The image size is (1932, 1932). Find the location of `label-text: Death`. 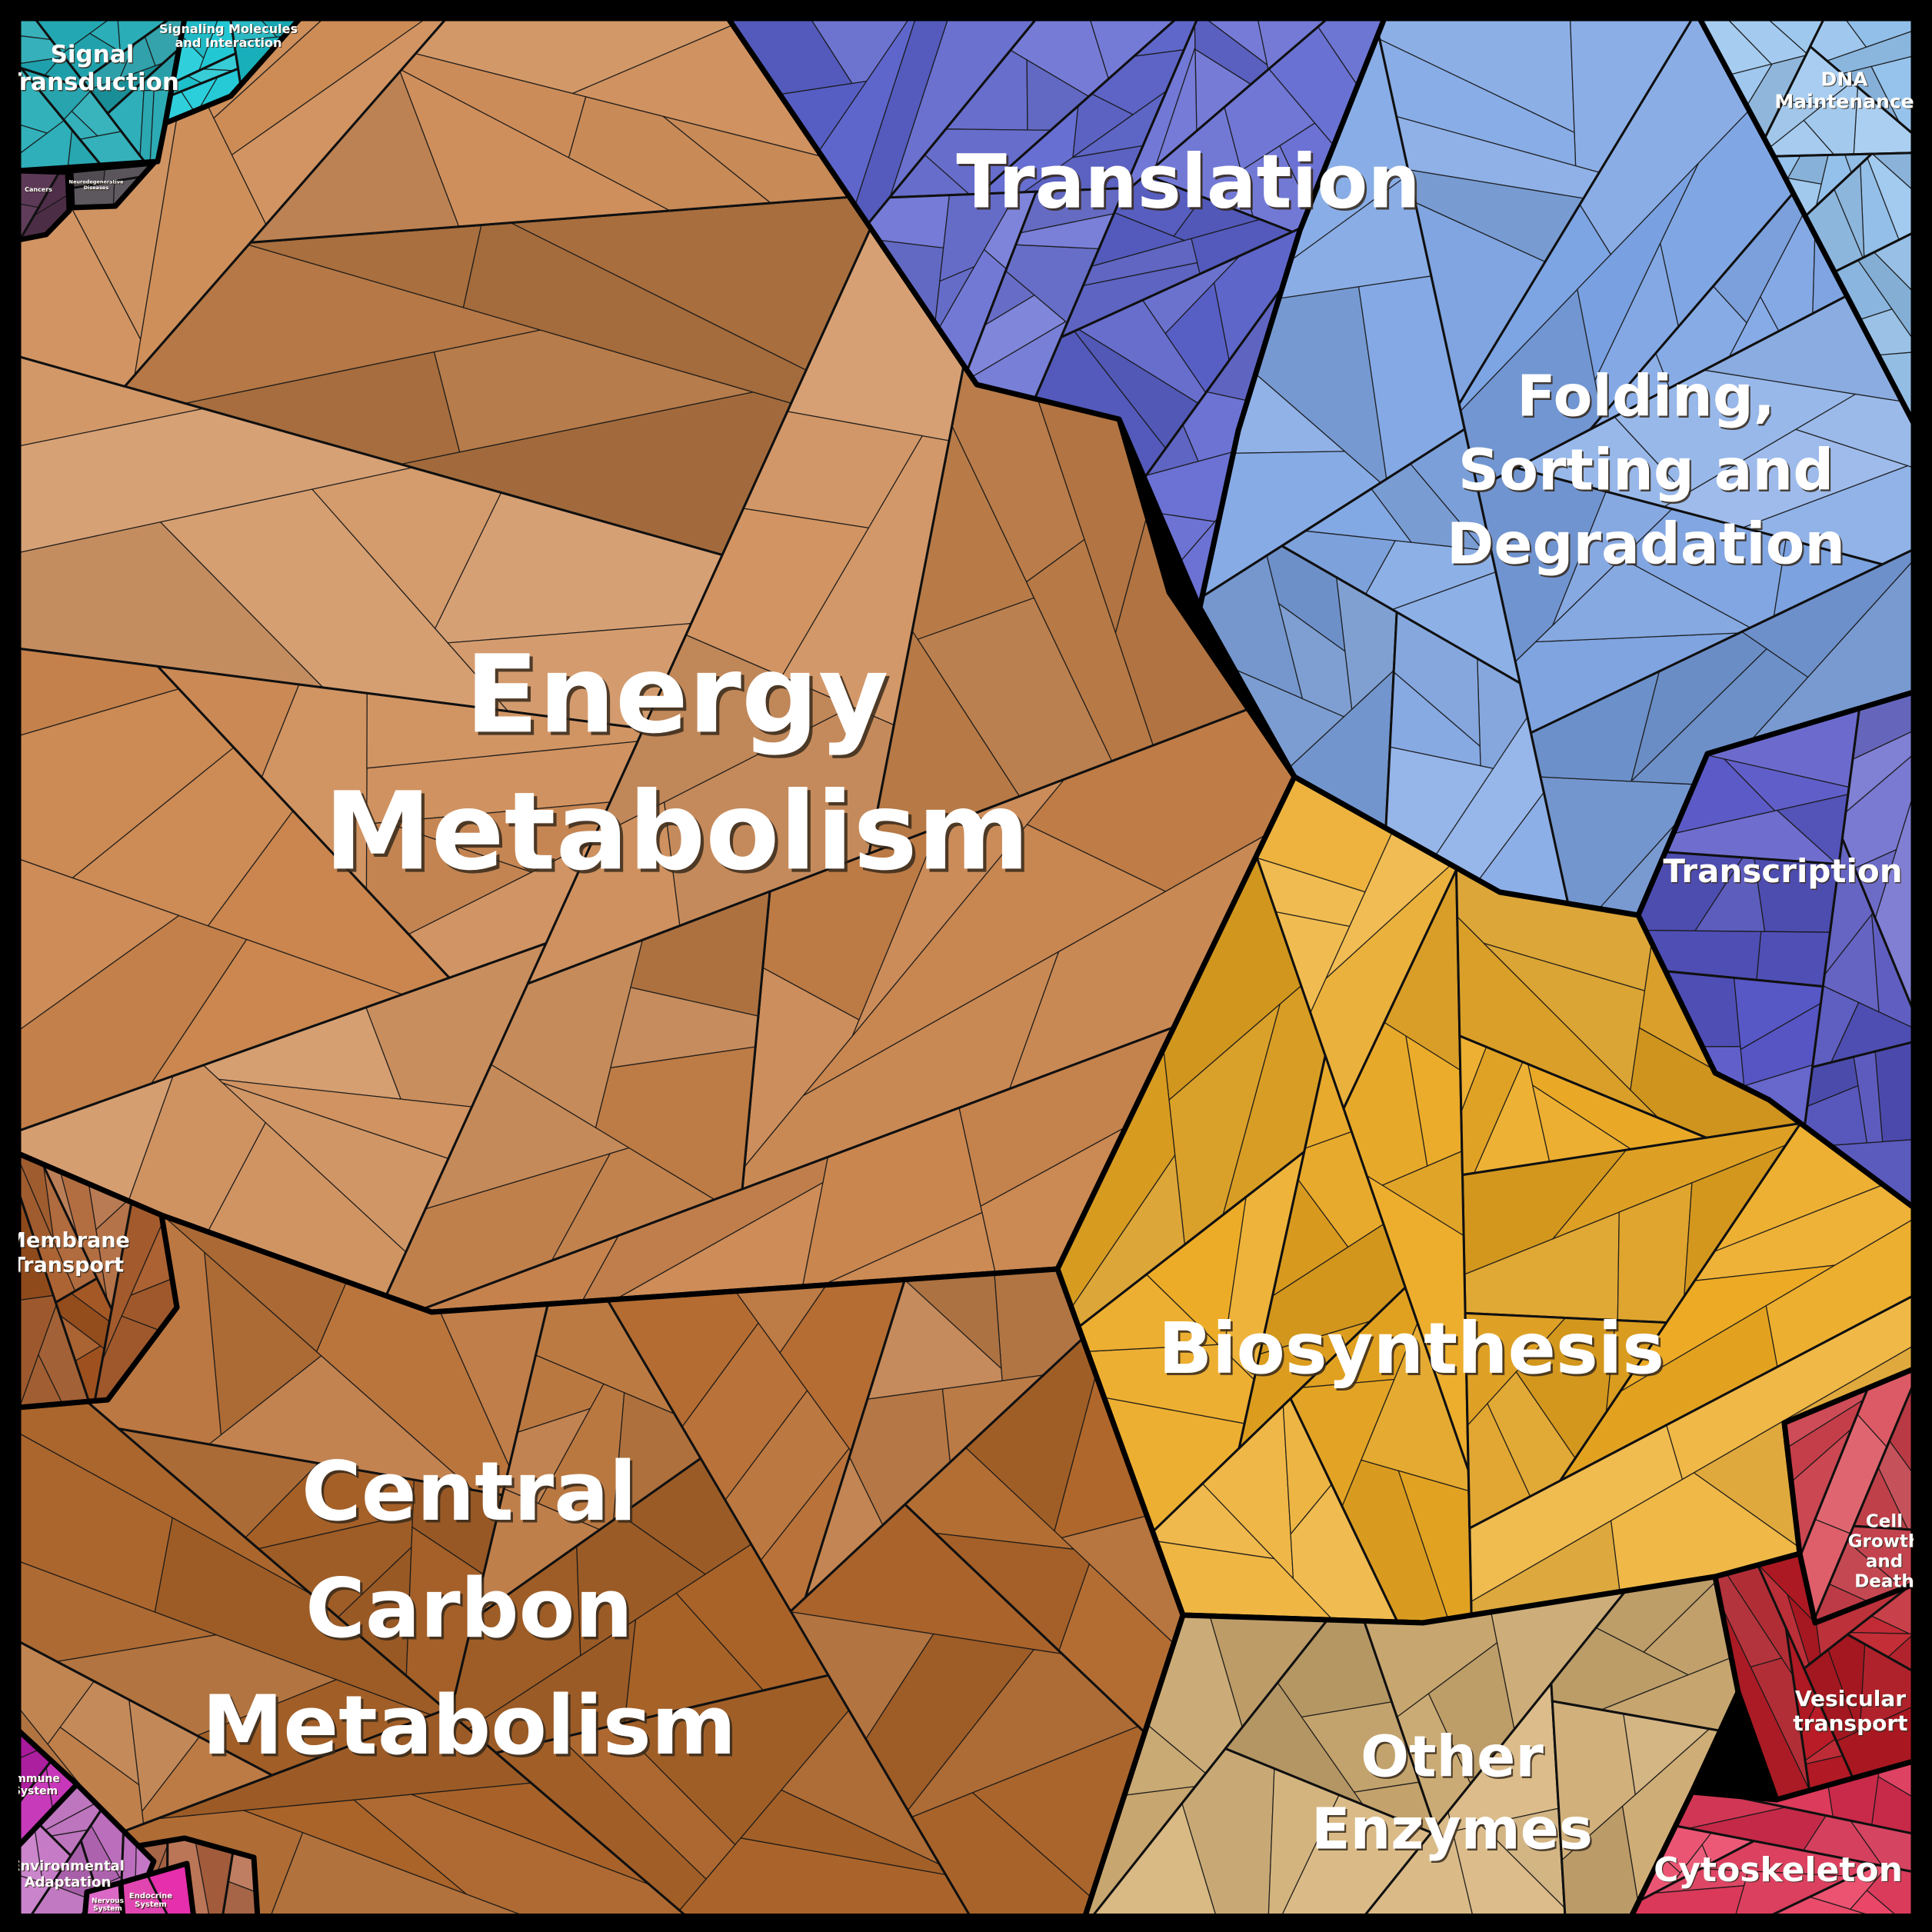

label-text: Death is located at coordinates (1884, 1581).